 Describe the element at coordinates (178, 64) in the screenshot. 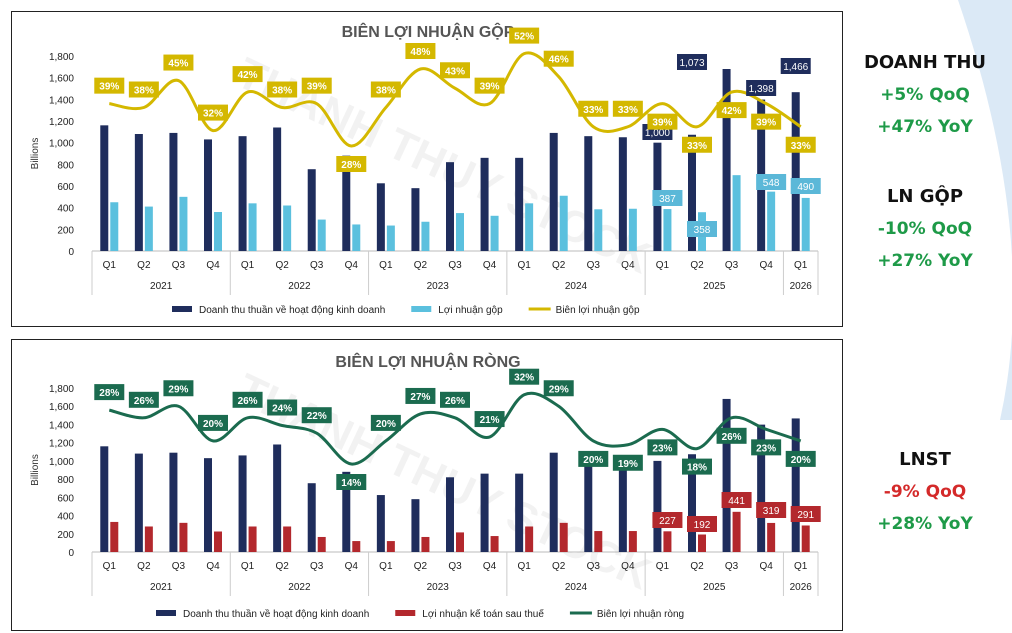

I see `margin-label: 45%` at that location.